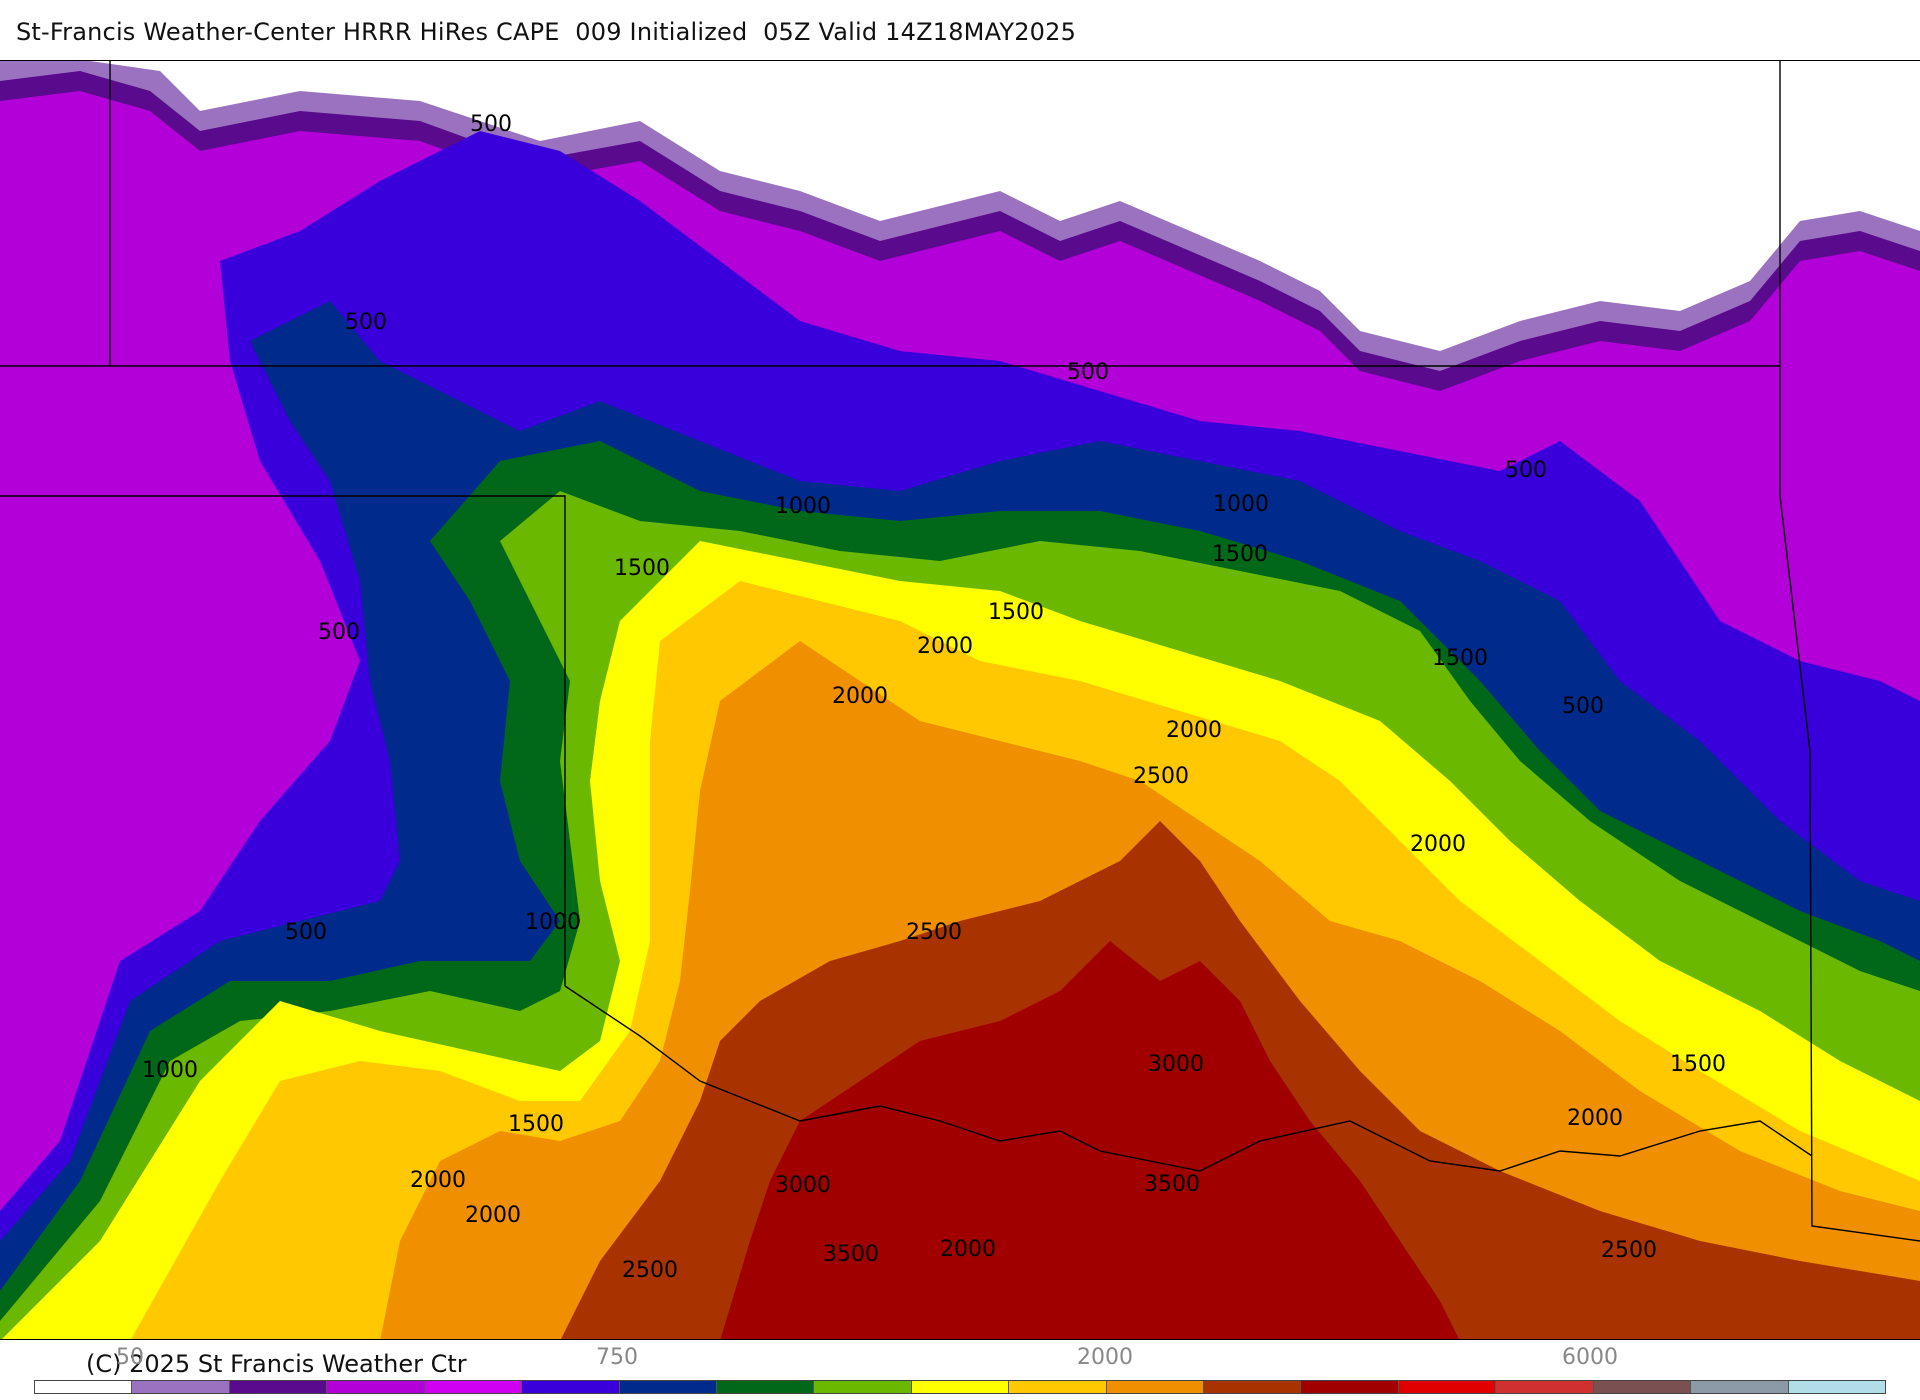 The height and width of the screenshot is (1400, 1920). Describe the element at coordinates (1089, 1140) in the screenshot. I see `cape-band-dark-red` at that location.